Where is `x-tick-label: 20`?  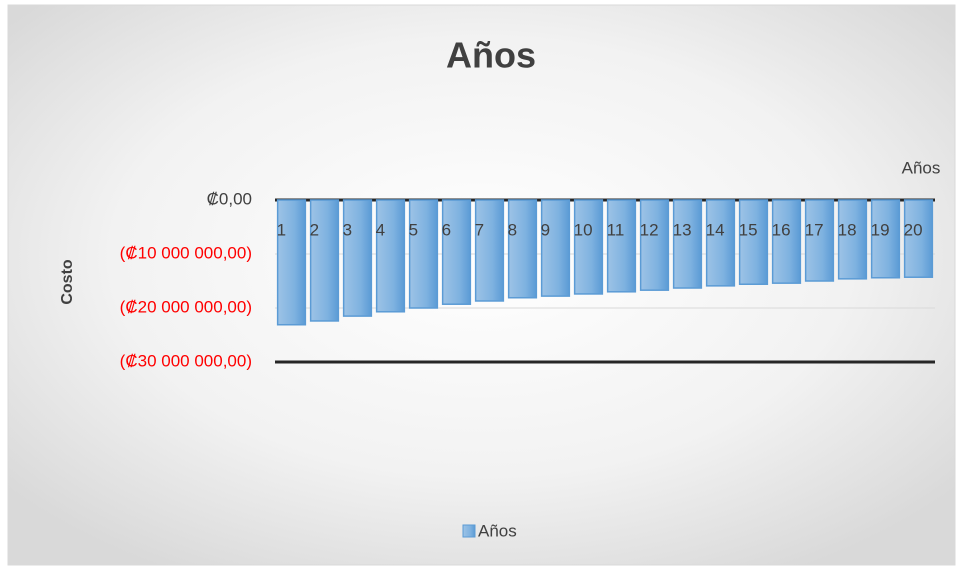 x-tick-label: 20 is located at coordinates (913, 229).